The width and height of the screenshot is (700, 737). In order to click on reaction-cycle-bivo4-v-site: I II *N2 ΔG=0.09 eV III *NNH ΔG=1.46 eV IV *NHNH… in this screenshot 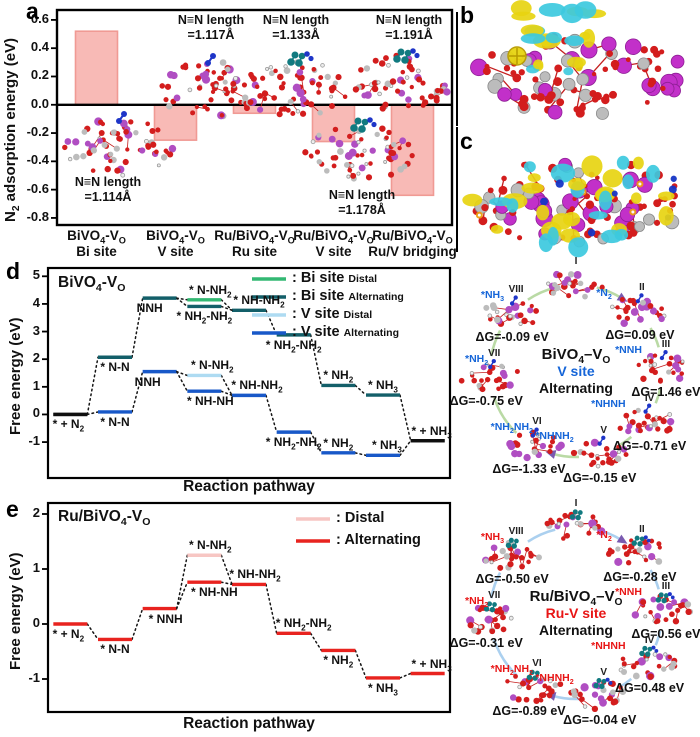, I will do `click(575, 375)`.